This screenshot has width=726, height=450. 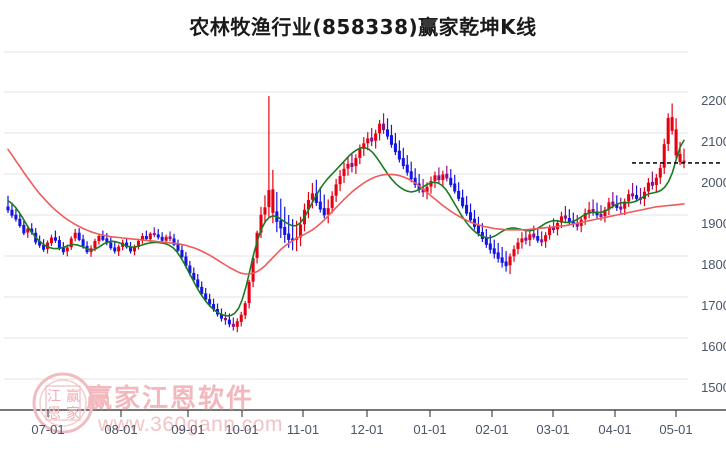 I want to click on y-axis-tick-label: 1800, so click(x=713, y=264).